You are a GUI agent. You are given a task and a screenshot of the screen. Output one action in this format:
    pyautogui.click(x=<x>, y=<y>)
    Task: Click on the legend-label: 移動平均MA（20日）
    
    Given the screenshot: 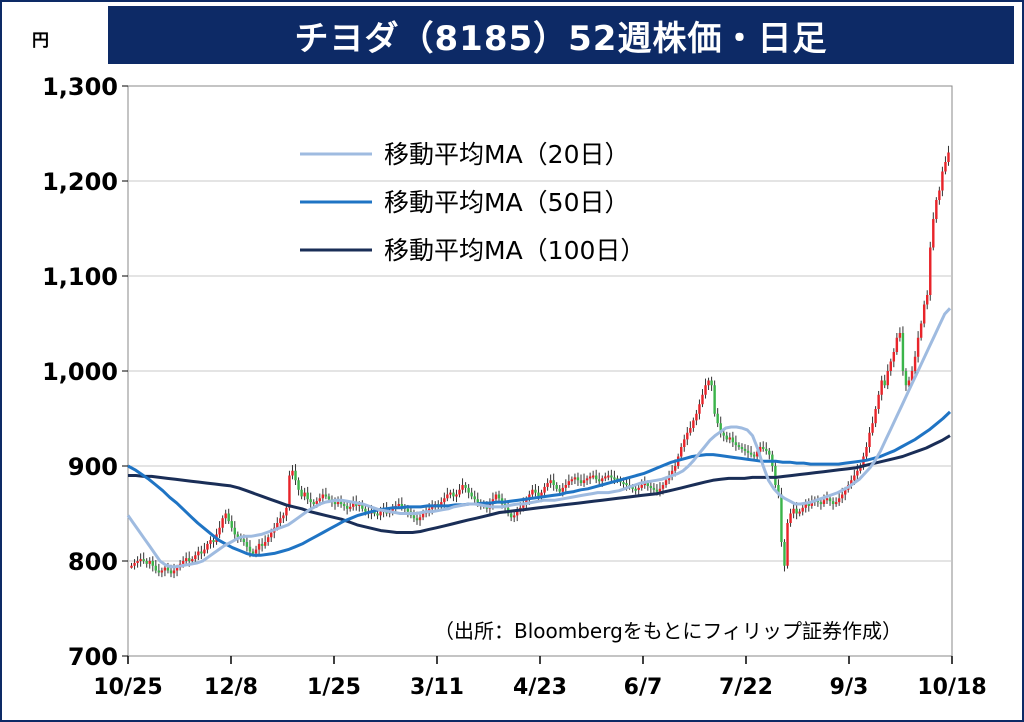 What is the action you would take?
    pyautogui.click(x=506, y=154)
    